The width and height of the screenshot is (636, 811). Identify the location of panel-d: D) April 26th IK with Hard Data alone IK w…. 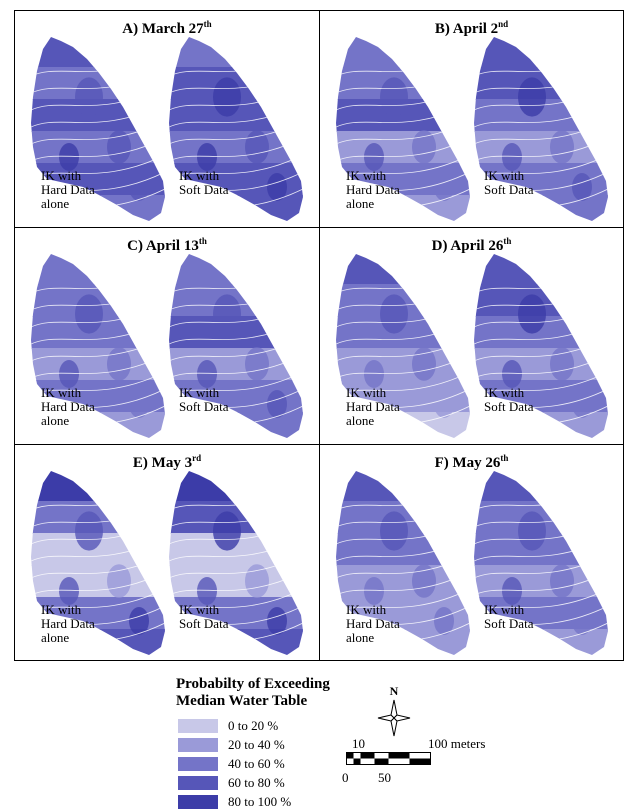
(471, 336).